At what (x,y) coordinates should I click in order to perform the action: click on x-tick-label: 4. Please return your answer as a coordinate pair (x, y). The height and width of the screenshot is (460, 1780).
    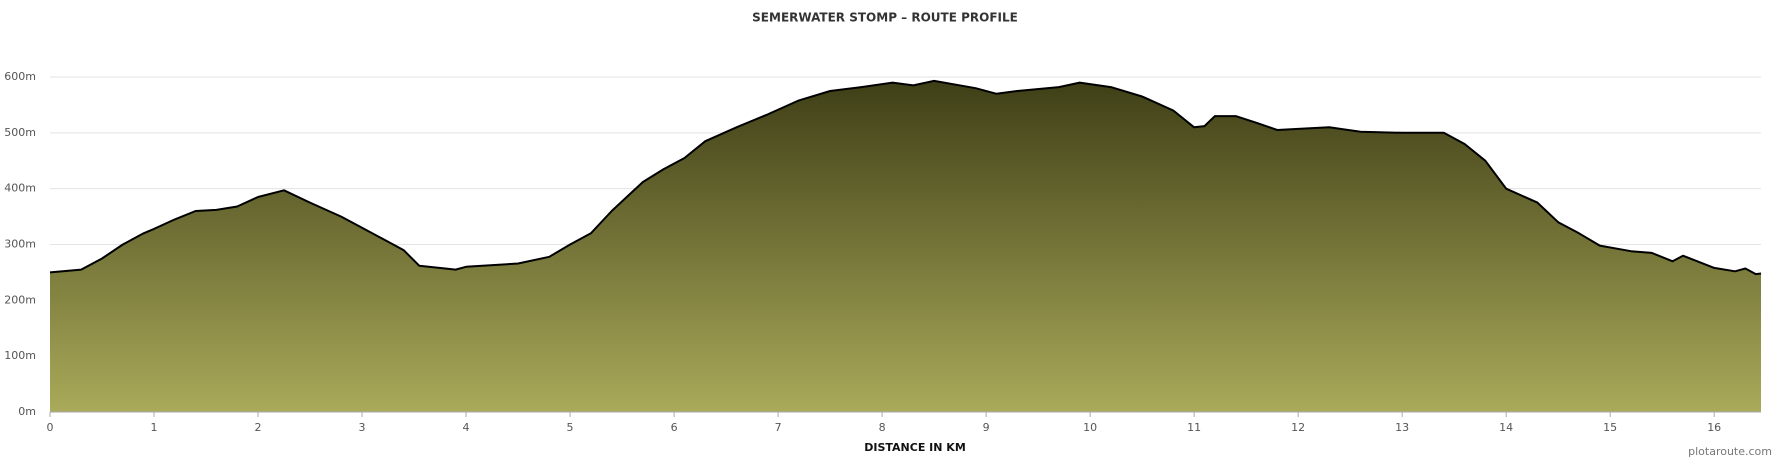
    Looking at the image, I should click on (466, 427).